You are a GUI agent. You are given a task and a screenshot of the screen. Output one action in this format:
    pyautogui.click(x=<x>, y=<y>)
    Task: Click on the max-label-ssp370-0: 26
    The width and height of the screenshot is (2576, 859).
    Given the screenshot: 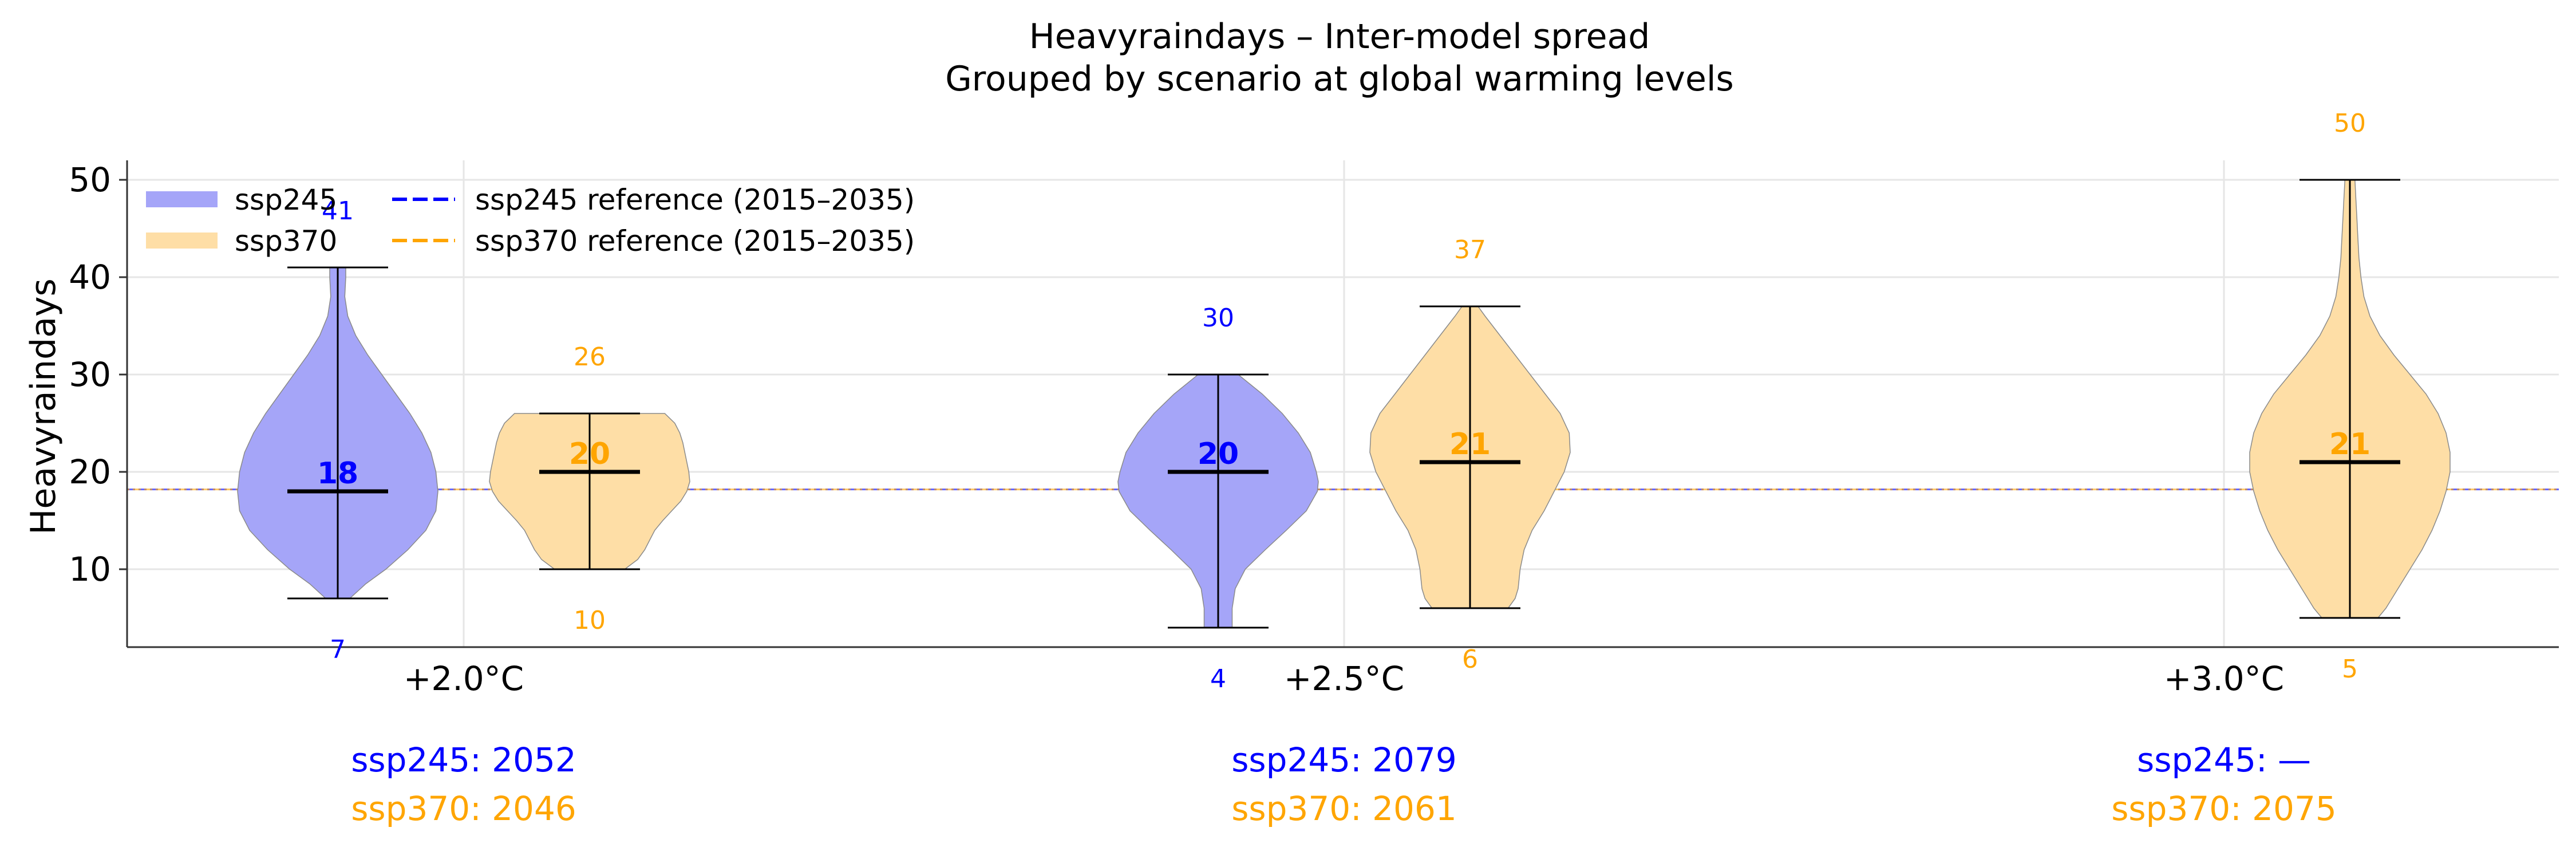 What is the action you would take?
    pyautogui.click(x=590, y=357)
    